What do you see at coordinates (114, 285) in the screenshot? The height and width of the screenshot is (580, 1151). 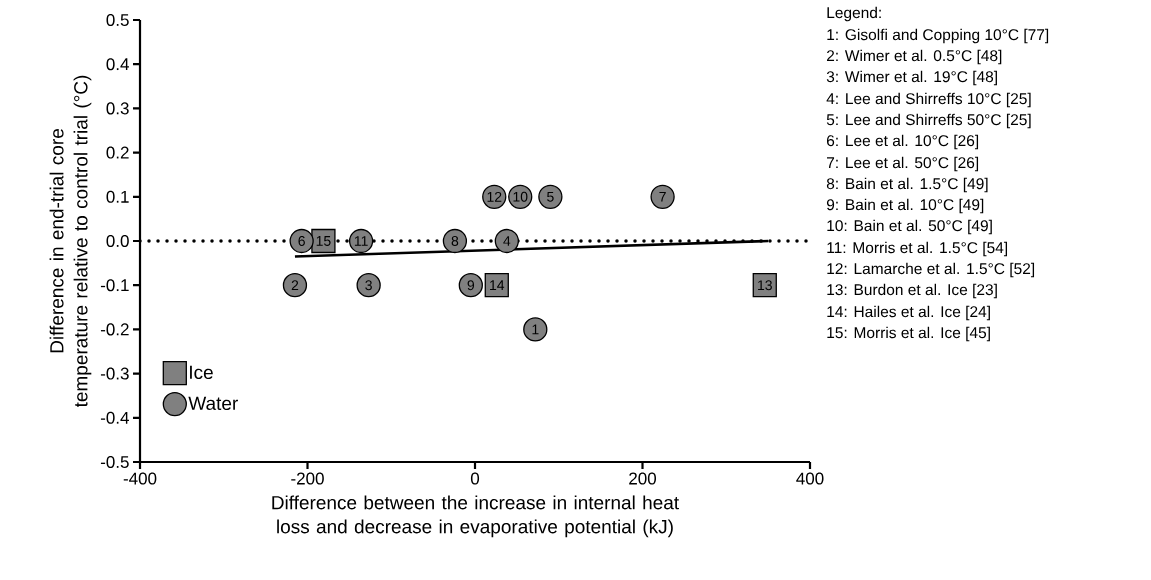 I see `y-tick-label: -0.1` at bounding box center [114, 285].